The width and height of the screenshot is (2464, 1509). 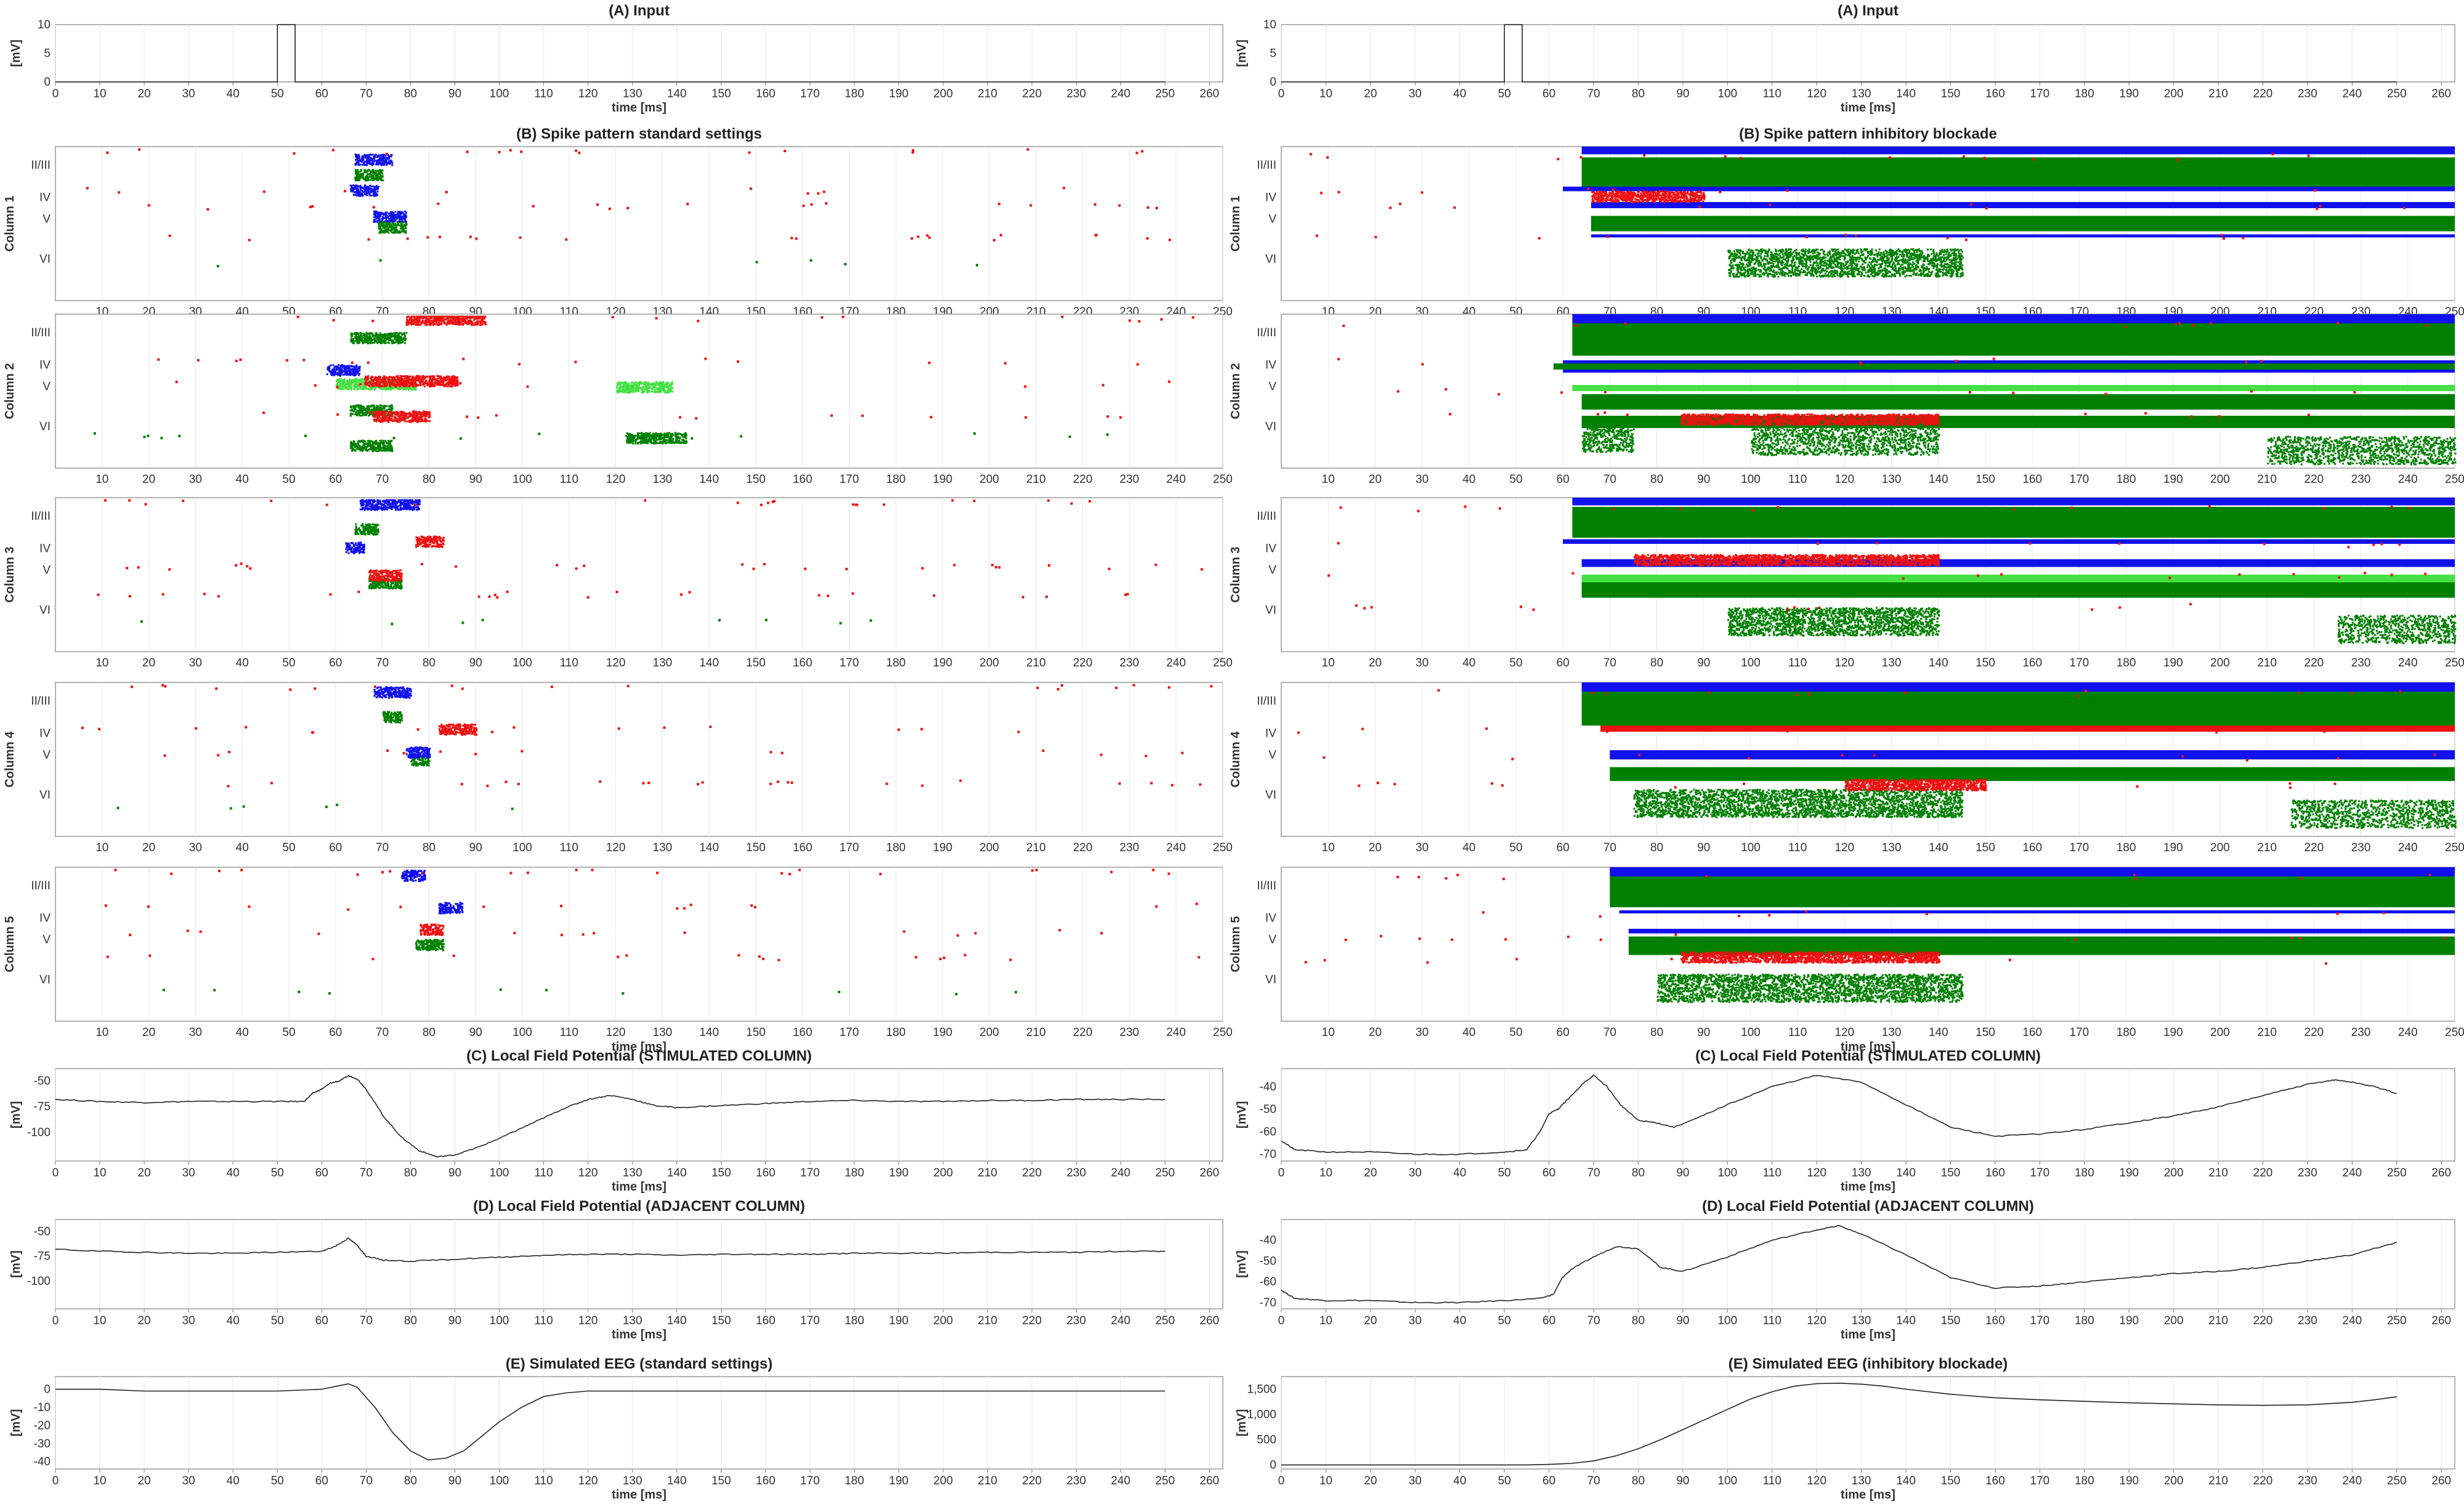 I want to click on x-tick-label: 110, so click(x=543, y=93).